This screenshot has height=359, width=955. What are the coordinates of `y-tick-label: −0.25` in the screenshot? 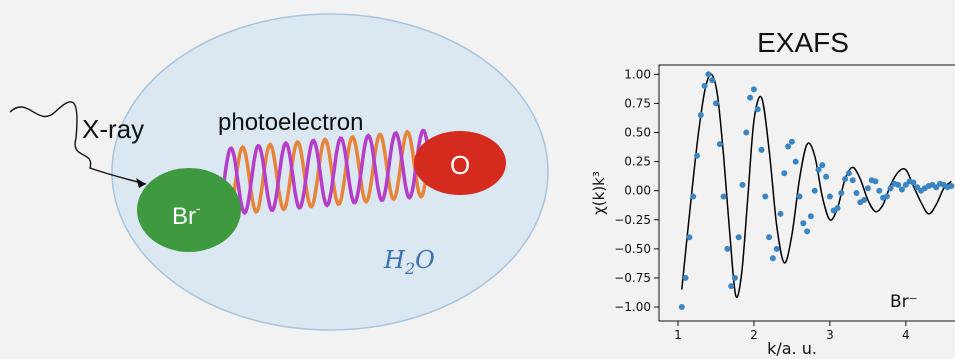 It's located at (632, 220).